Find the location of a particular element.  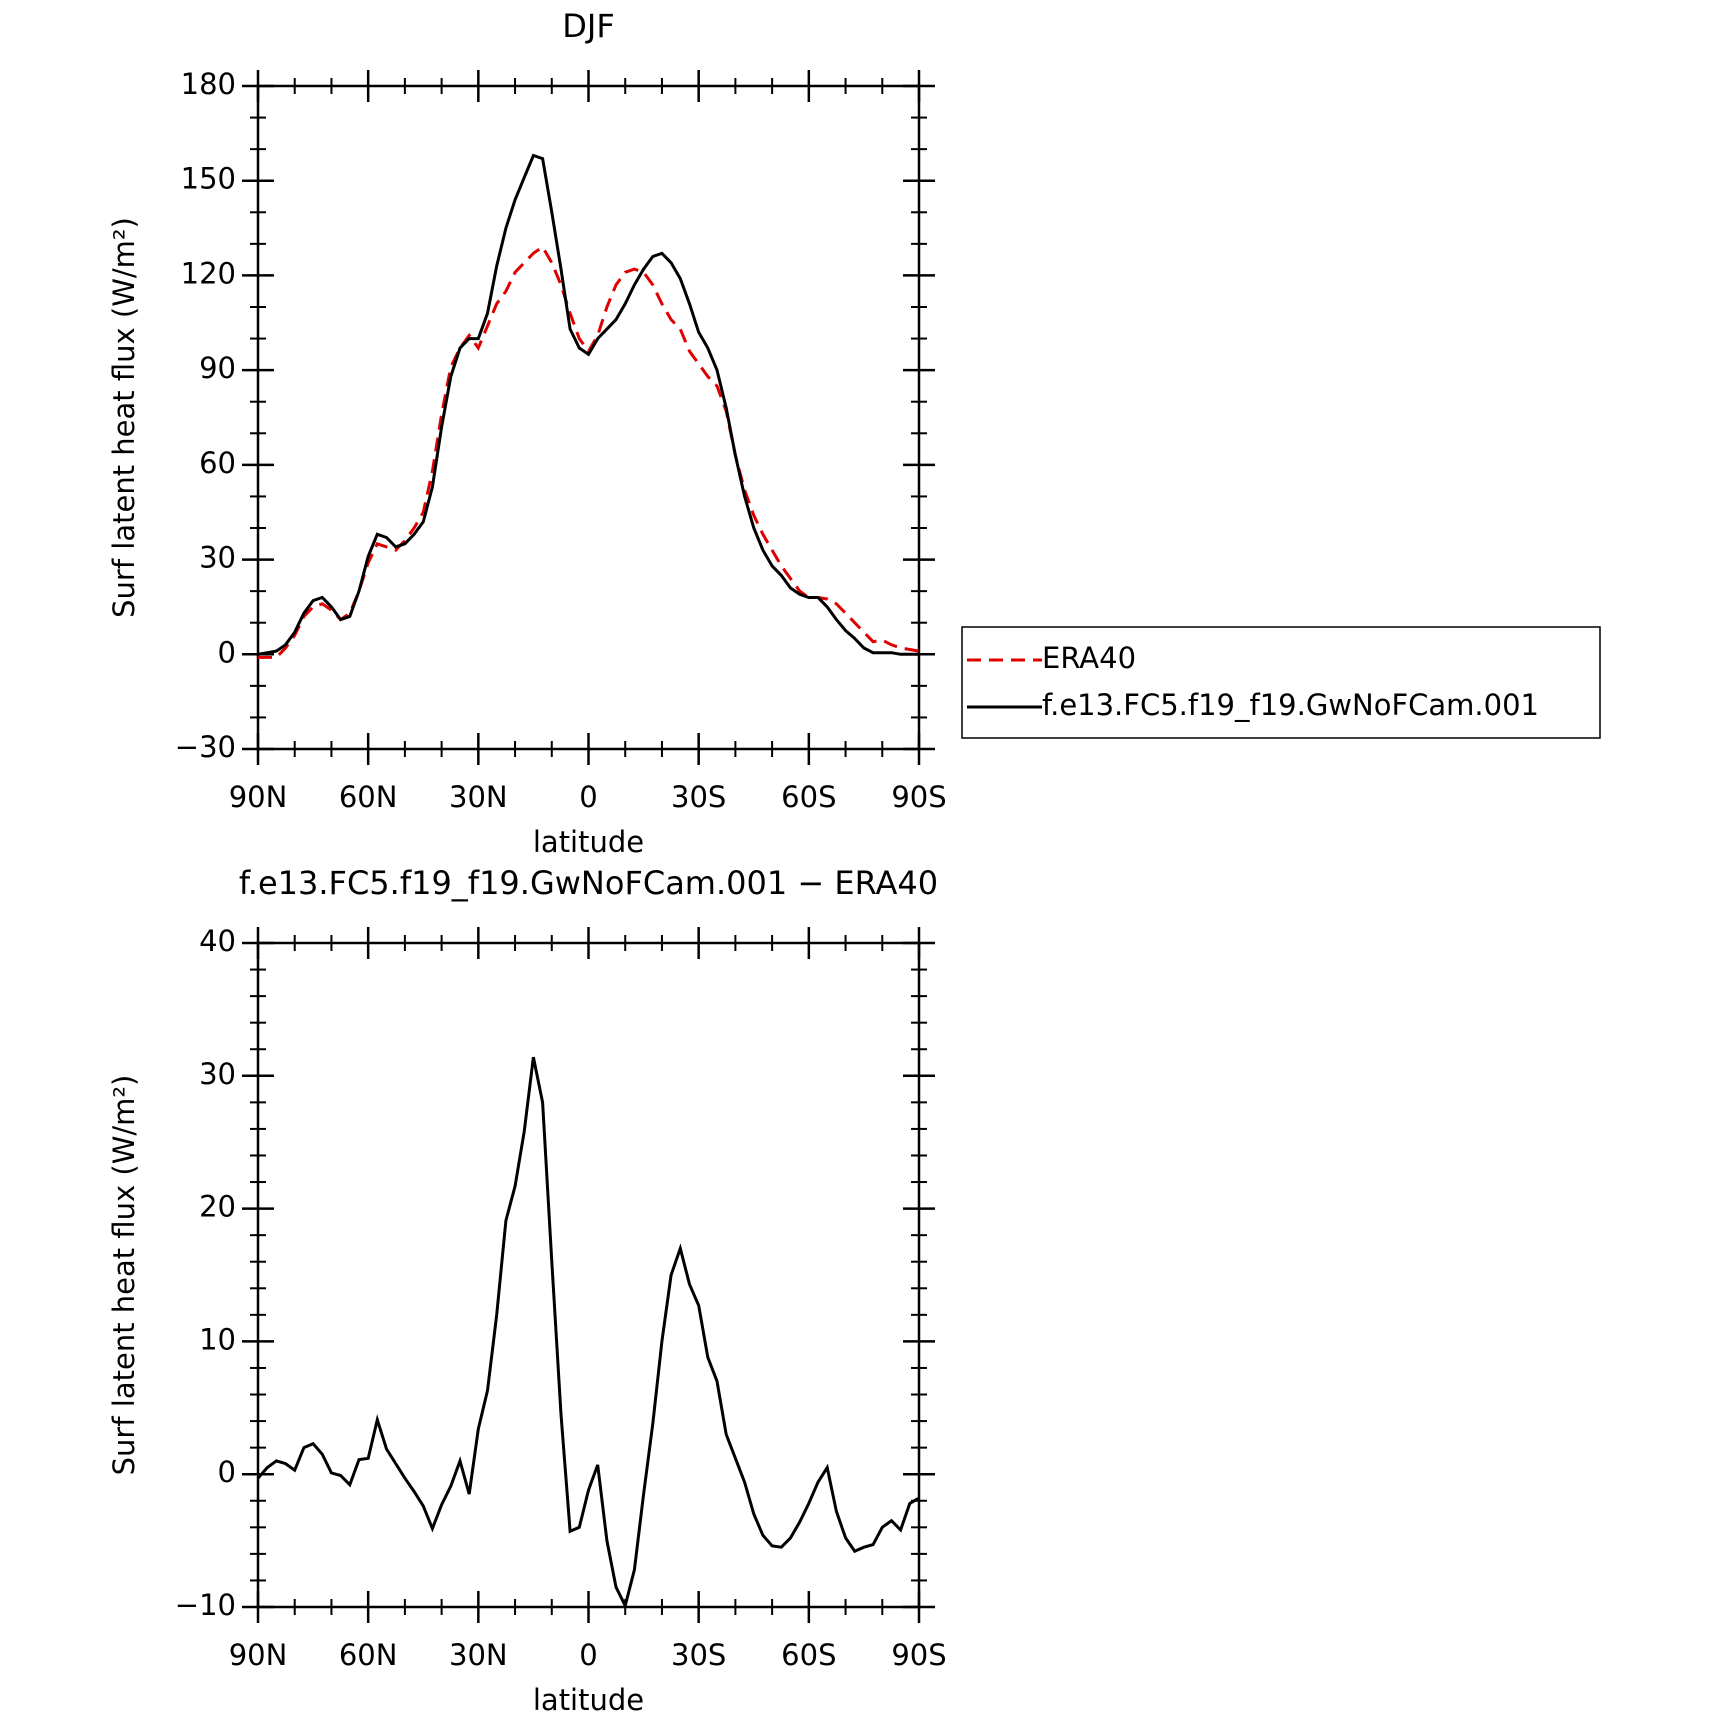

chart-title: DJF is located at coordinates (588, 26).